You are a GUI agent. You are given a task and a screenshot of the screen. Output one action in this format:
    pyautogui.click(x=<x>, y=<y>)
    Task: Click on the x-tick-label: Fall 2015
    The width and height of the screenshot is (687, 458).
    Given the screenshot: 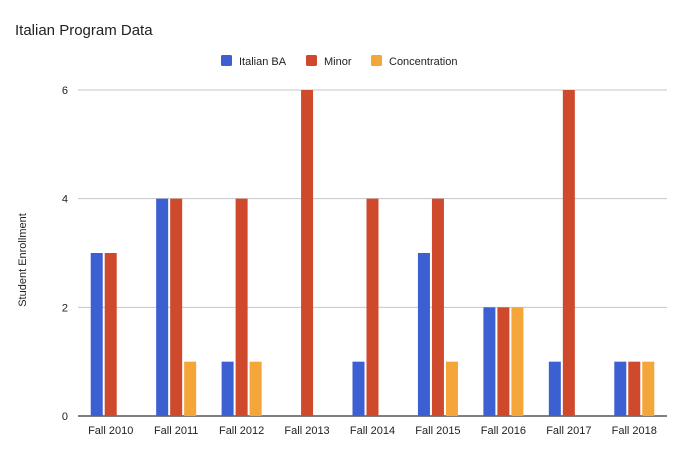 What is the action you would take?
    pyautogui.click(x=437, y=431)
    